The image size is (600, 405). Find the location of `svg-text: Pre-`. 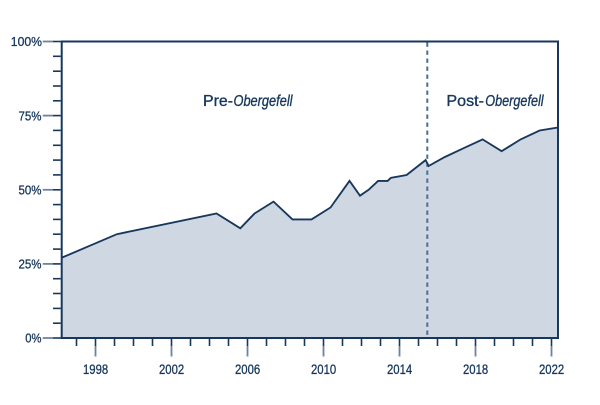

svg-text: Pre- is located at coordinates (218, 101).